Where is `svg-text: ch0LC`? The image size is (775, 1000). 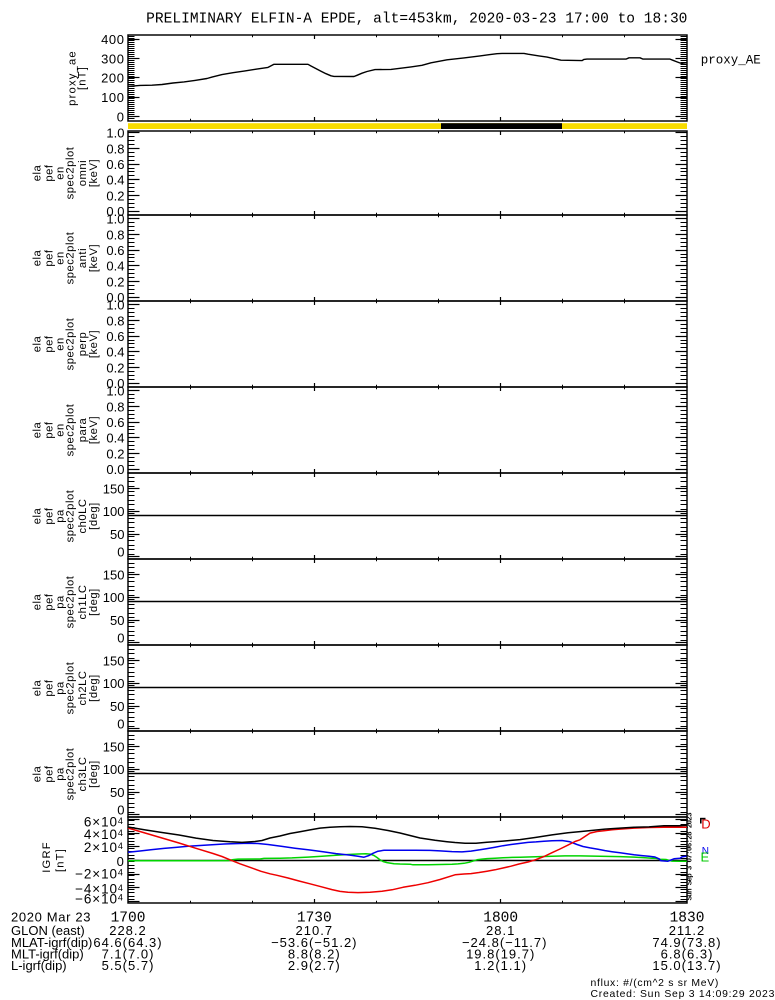
svg-text: ch0LC is located at coordinates (83, 515).